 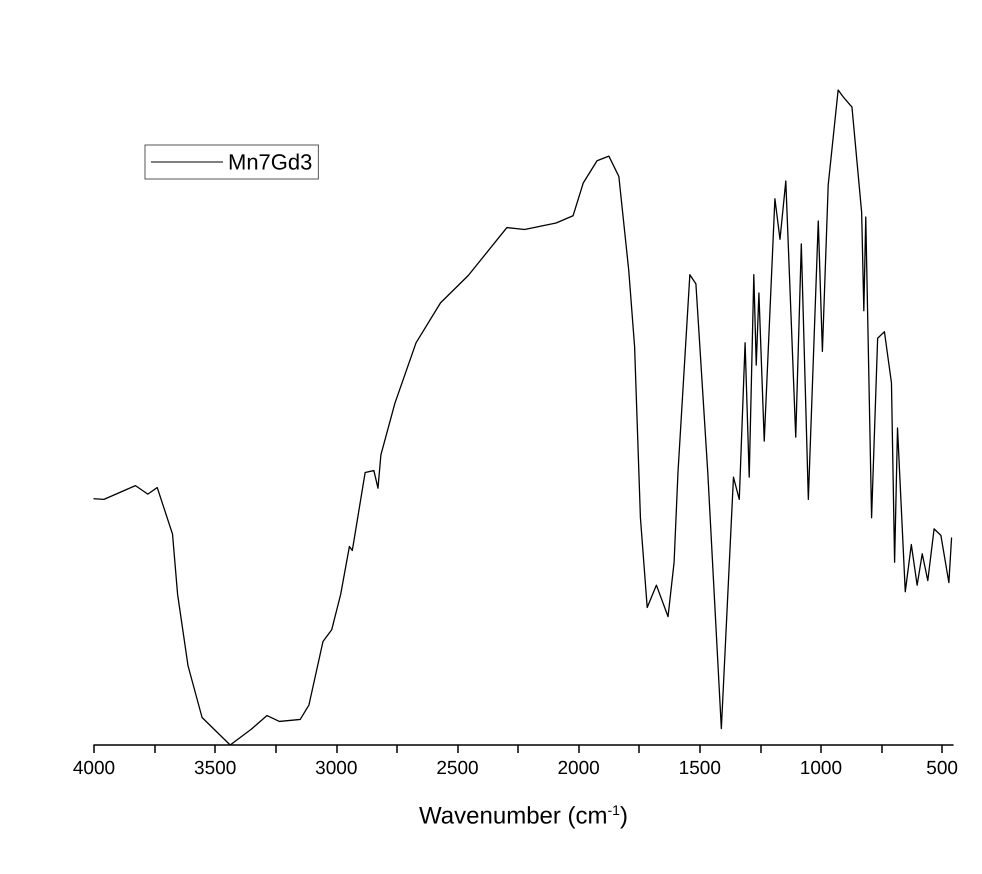 What do you see at coordinates (457, 768) in the screenshot?
I see `x-tick-label: 2500` at bounding box center [457, 768].